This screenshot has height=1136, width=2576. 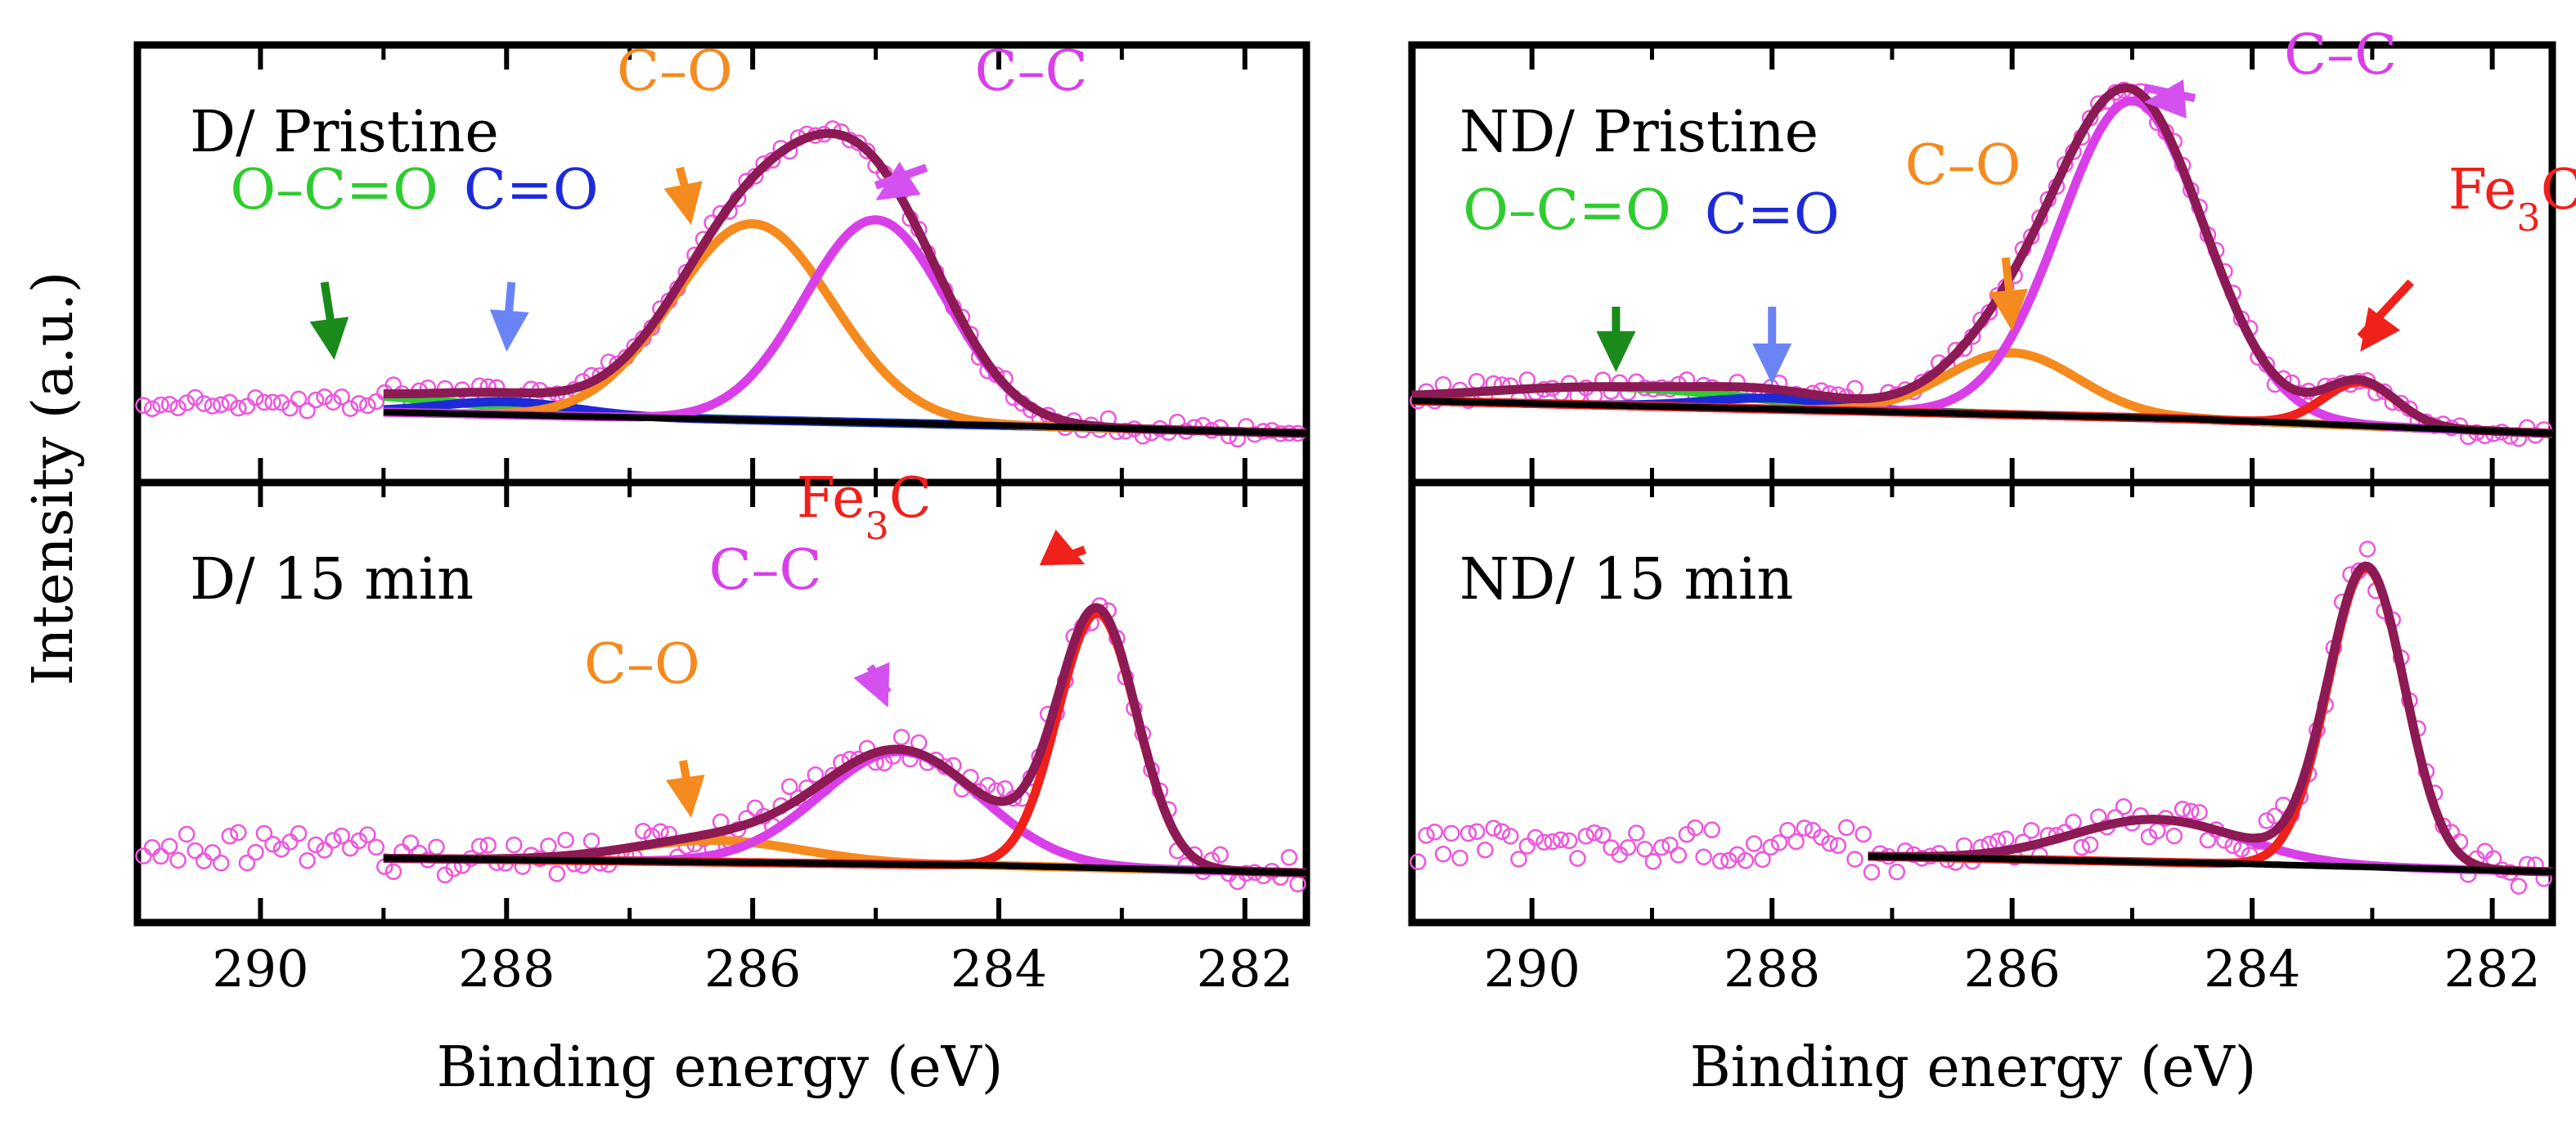 What do you see at coordinates (752, 969) in the screenshot?
I see `x-tick-label: 286` at bounding box center [752, 969].